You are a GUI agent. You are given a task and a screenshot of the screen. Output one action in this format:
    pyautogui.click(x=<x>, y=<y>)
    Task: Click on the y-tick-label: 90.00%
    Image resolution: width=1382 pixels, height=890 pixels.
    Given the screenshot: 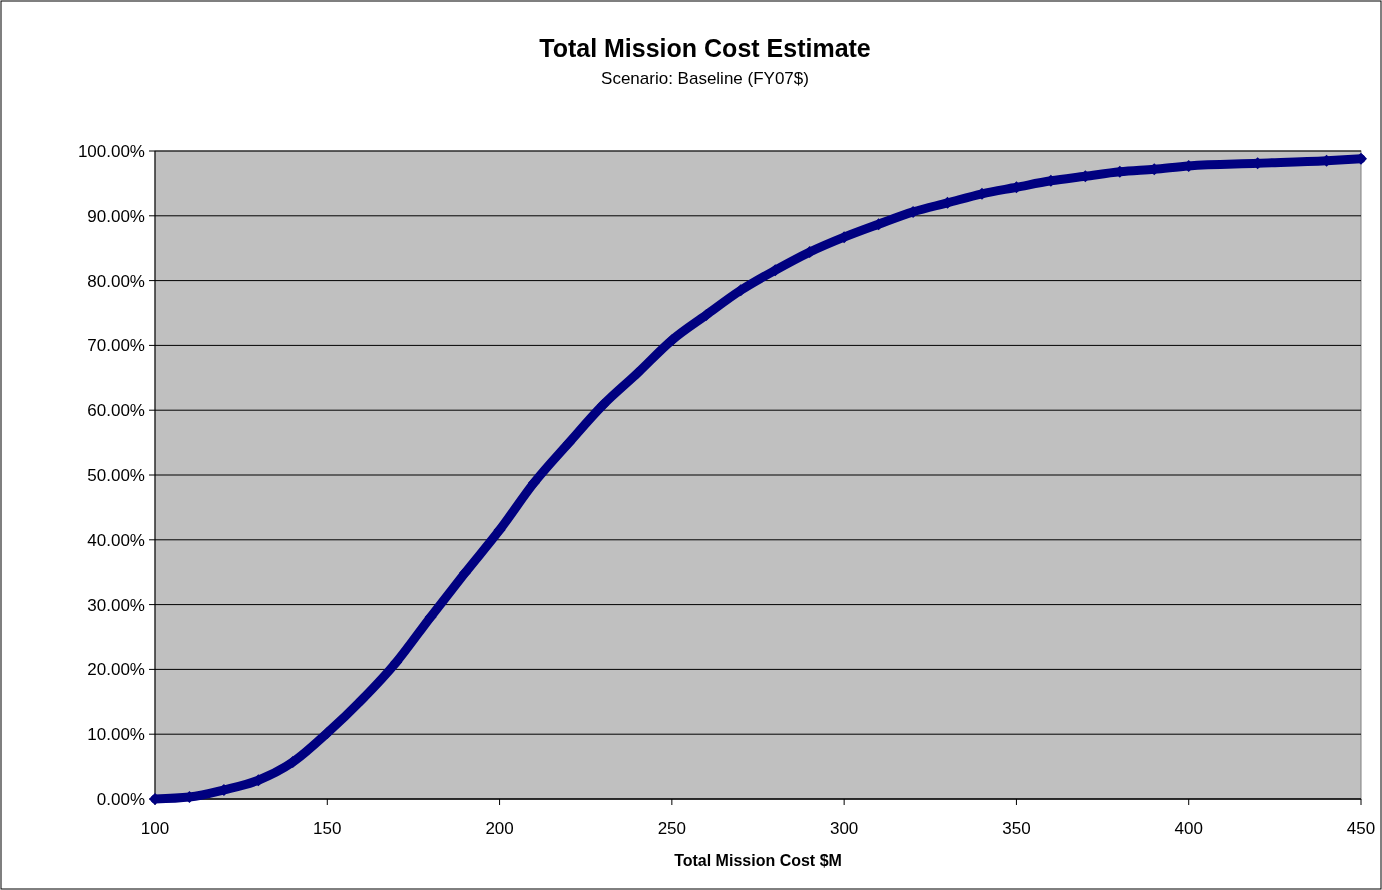 What is the action you would take?
    pyautogui.click(x=116, y=216)
    